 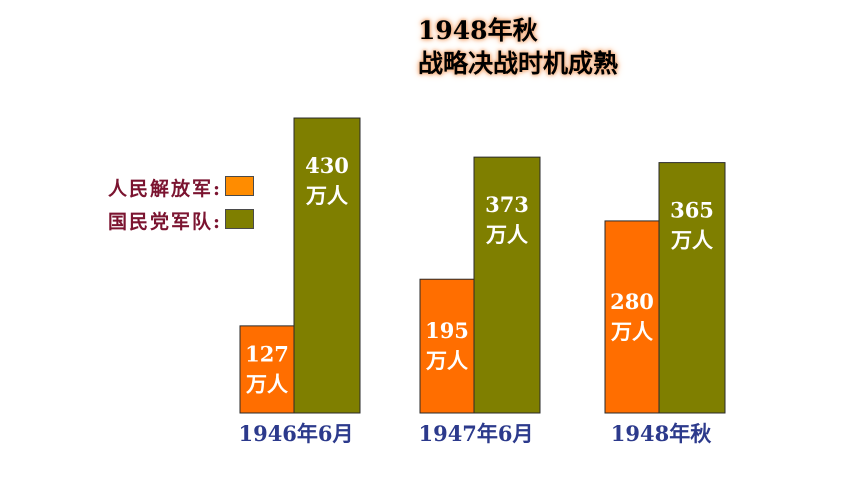 What do you see at coordinates (518, 47) in the screenshot?
I see `chart-title: 1948年秋 战略决战时机成熟` at bounding box center [518, 47].